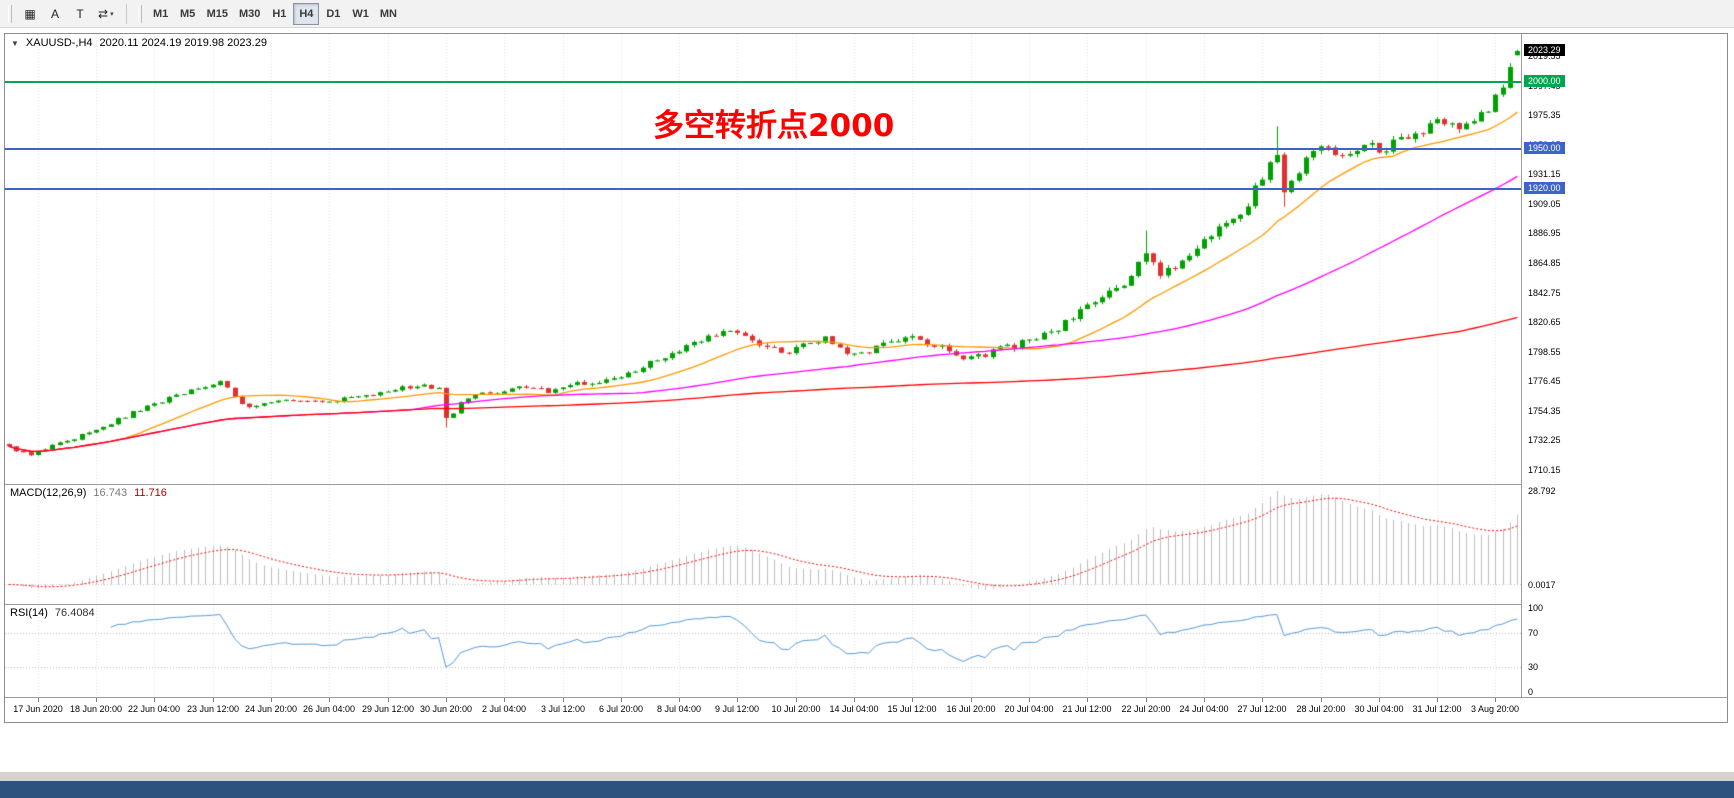  Describe the element at coordinates (1544, 233) in the screenshot. I see `price-axis-label: 1886.95` at that location.